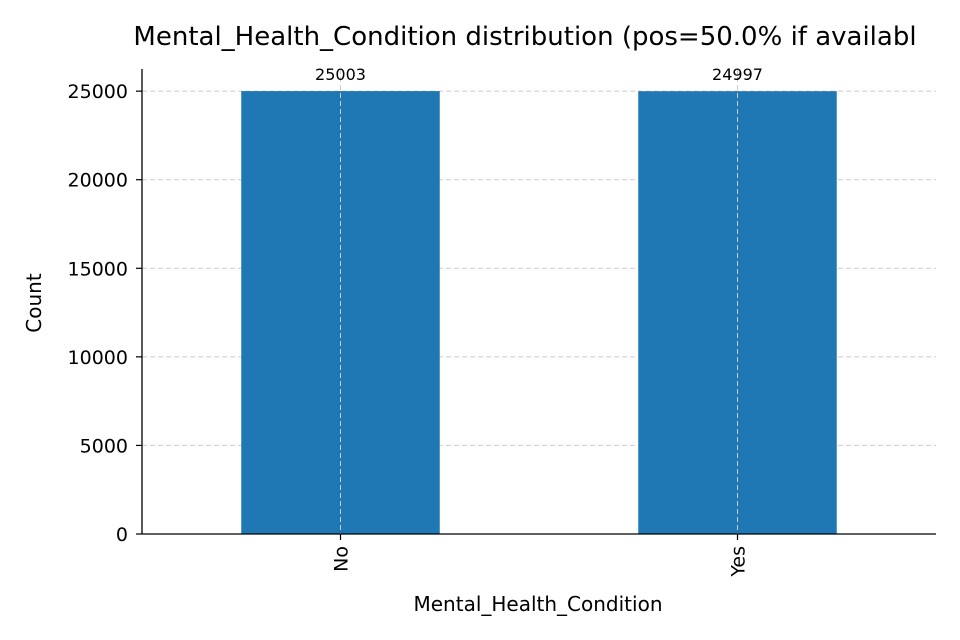  I want to click on y-tick-label: 15000, so click(98, 269).